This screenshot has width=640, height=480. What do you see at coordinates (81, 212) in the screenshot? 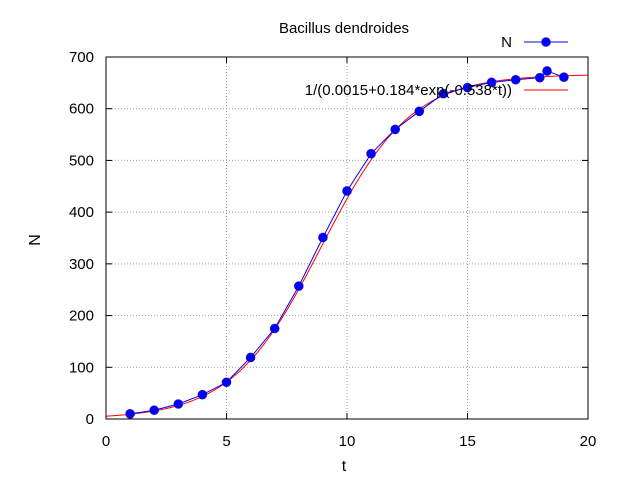
I see `y-tick-label: 400` at bounding box center [81, 212].